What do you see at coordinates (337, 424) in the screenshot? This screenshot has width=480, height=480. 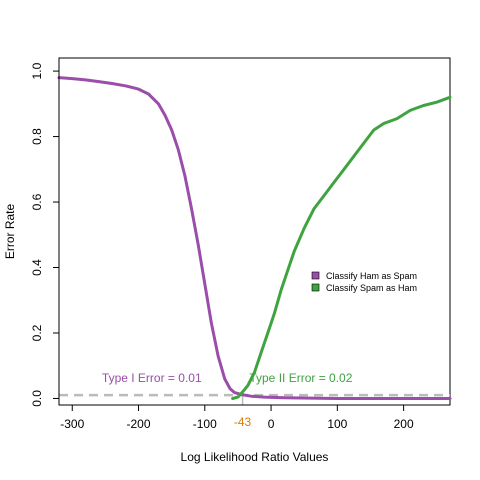 I see `x-tick-label: 100` at bounding box center [337, 424].